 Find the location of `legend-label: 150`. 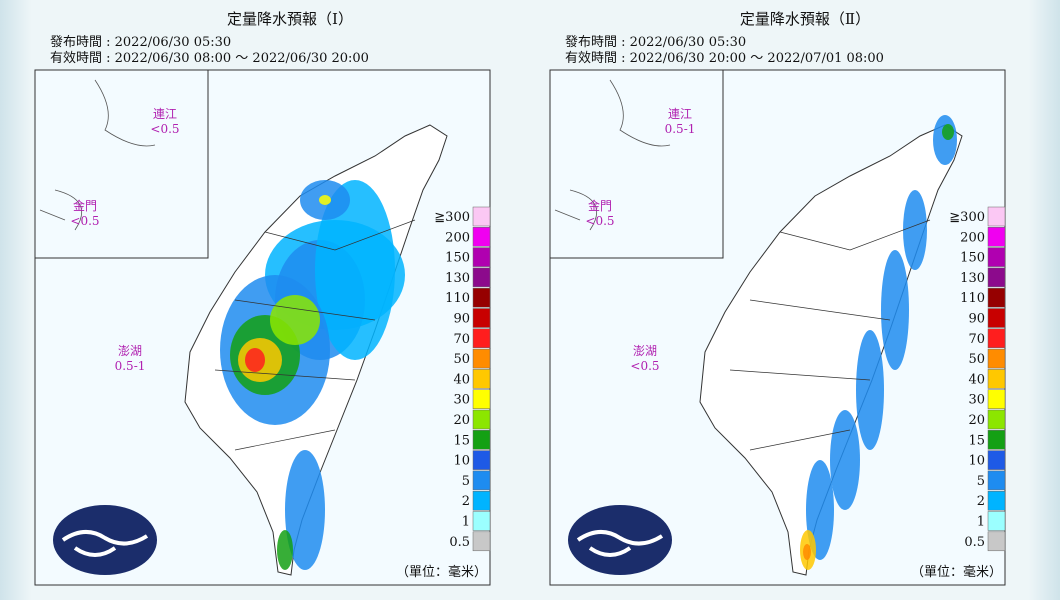

legend-label: 150 is located at coordinates (457, 258).